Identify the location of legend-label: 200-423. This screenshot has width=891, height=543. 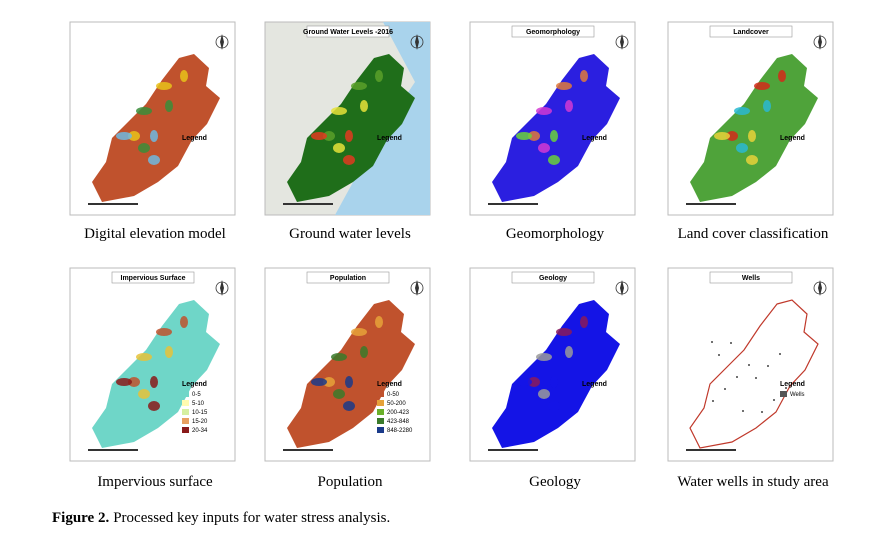
(398, 413).